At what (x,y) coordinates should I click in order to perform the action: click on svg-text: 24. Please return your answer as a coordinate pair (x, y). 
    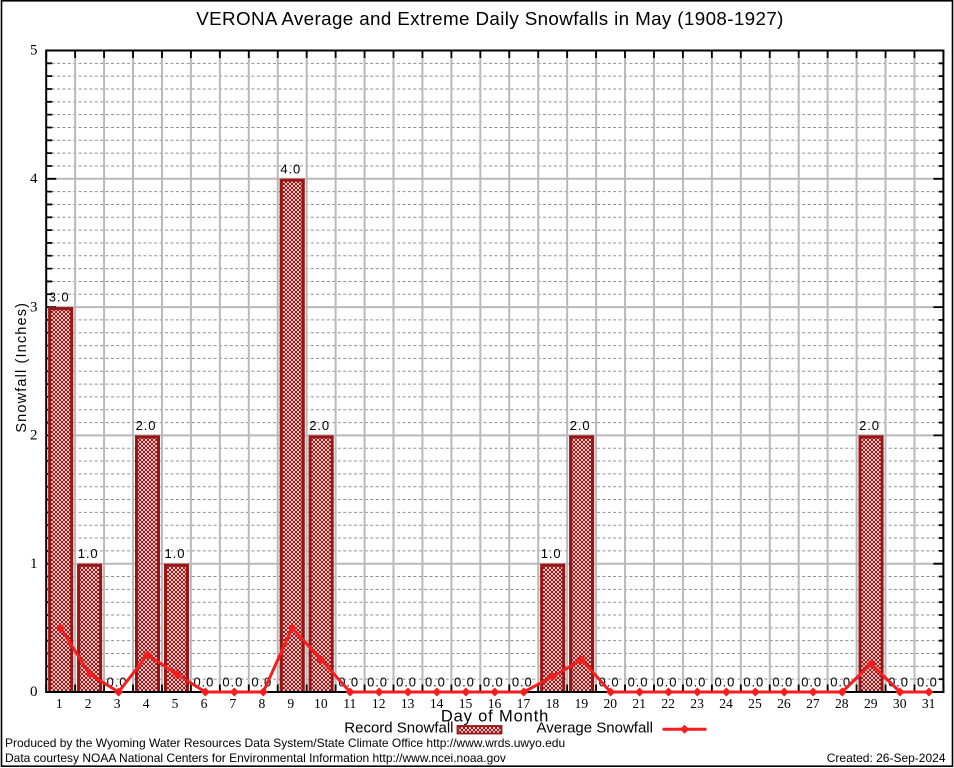
    Looking at the image, I should click on (726, 703).